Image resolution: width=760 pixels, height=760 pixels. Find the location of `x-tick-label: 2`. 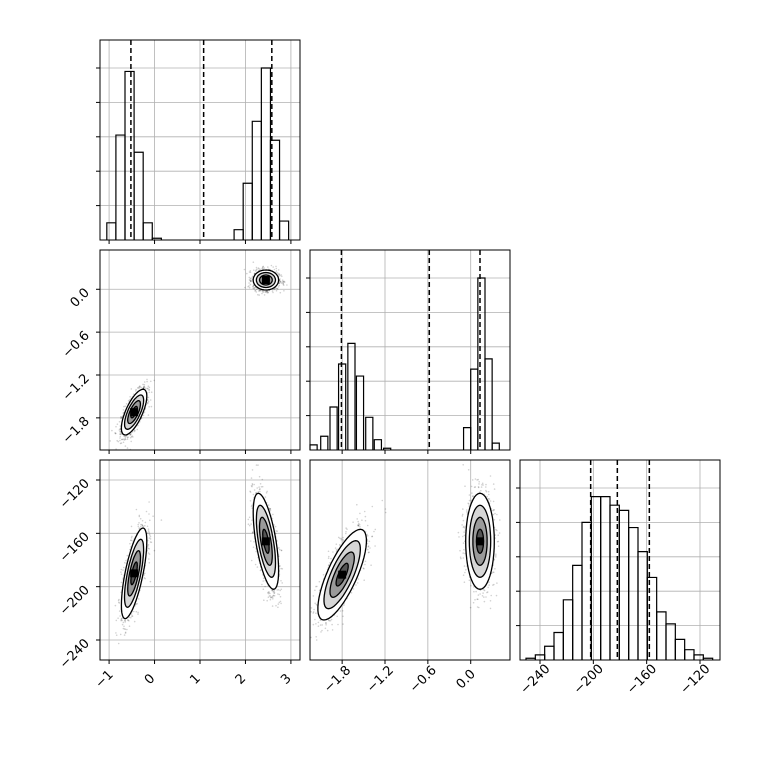

x-tick-label: 2 is located at coordinates (241, 679).